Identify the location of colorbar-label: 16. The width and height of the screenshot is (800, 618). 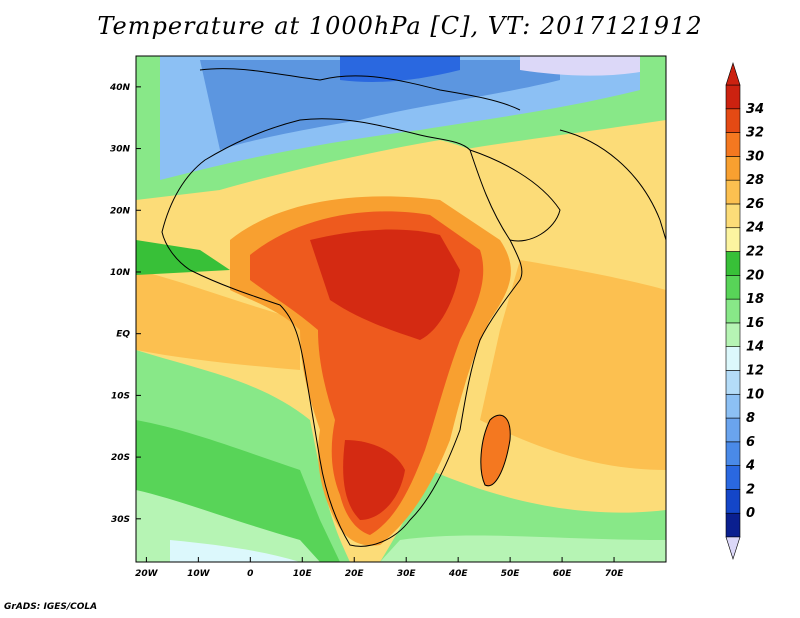
(755, 323).